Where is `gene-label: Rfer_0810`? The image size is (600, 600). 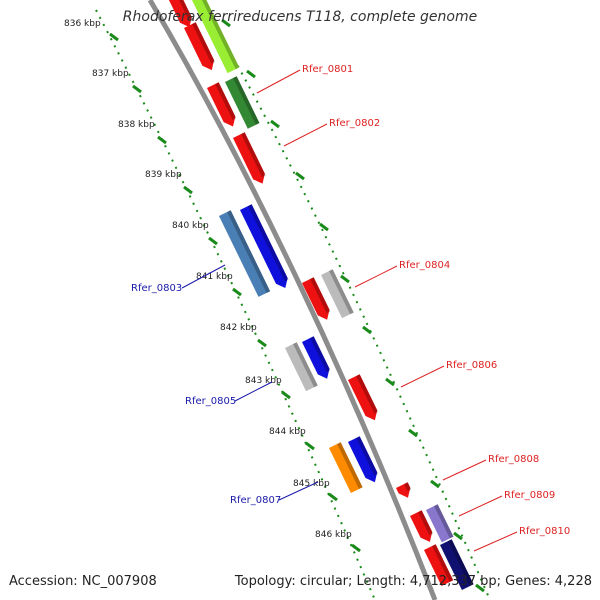
gene-label: Rfer_0810 is located at coordinates (544, 531).